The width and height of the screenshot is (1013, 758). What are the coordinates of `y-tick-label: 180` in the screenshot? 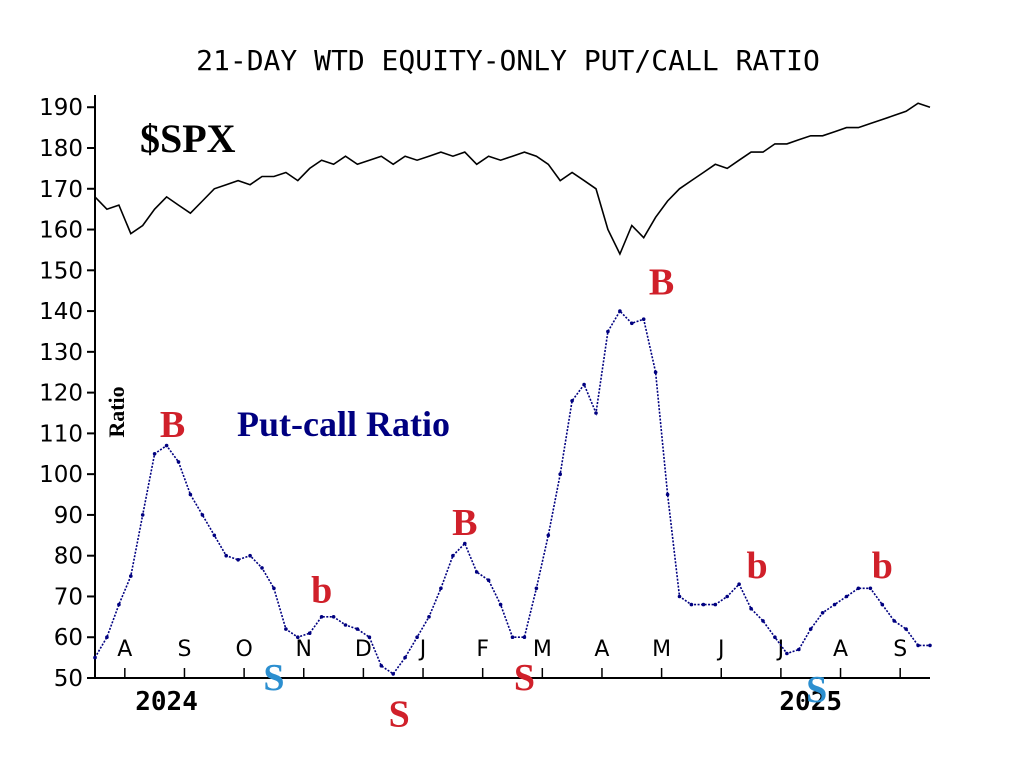 It's located at (61, 149).